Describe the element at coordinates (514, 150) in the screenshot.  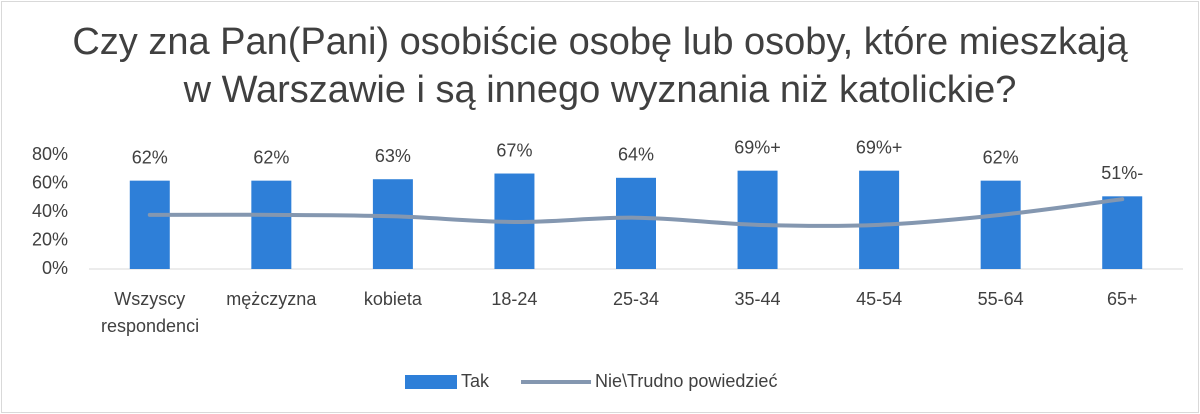
I see `data-label: 67%` at that location.